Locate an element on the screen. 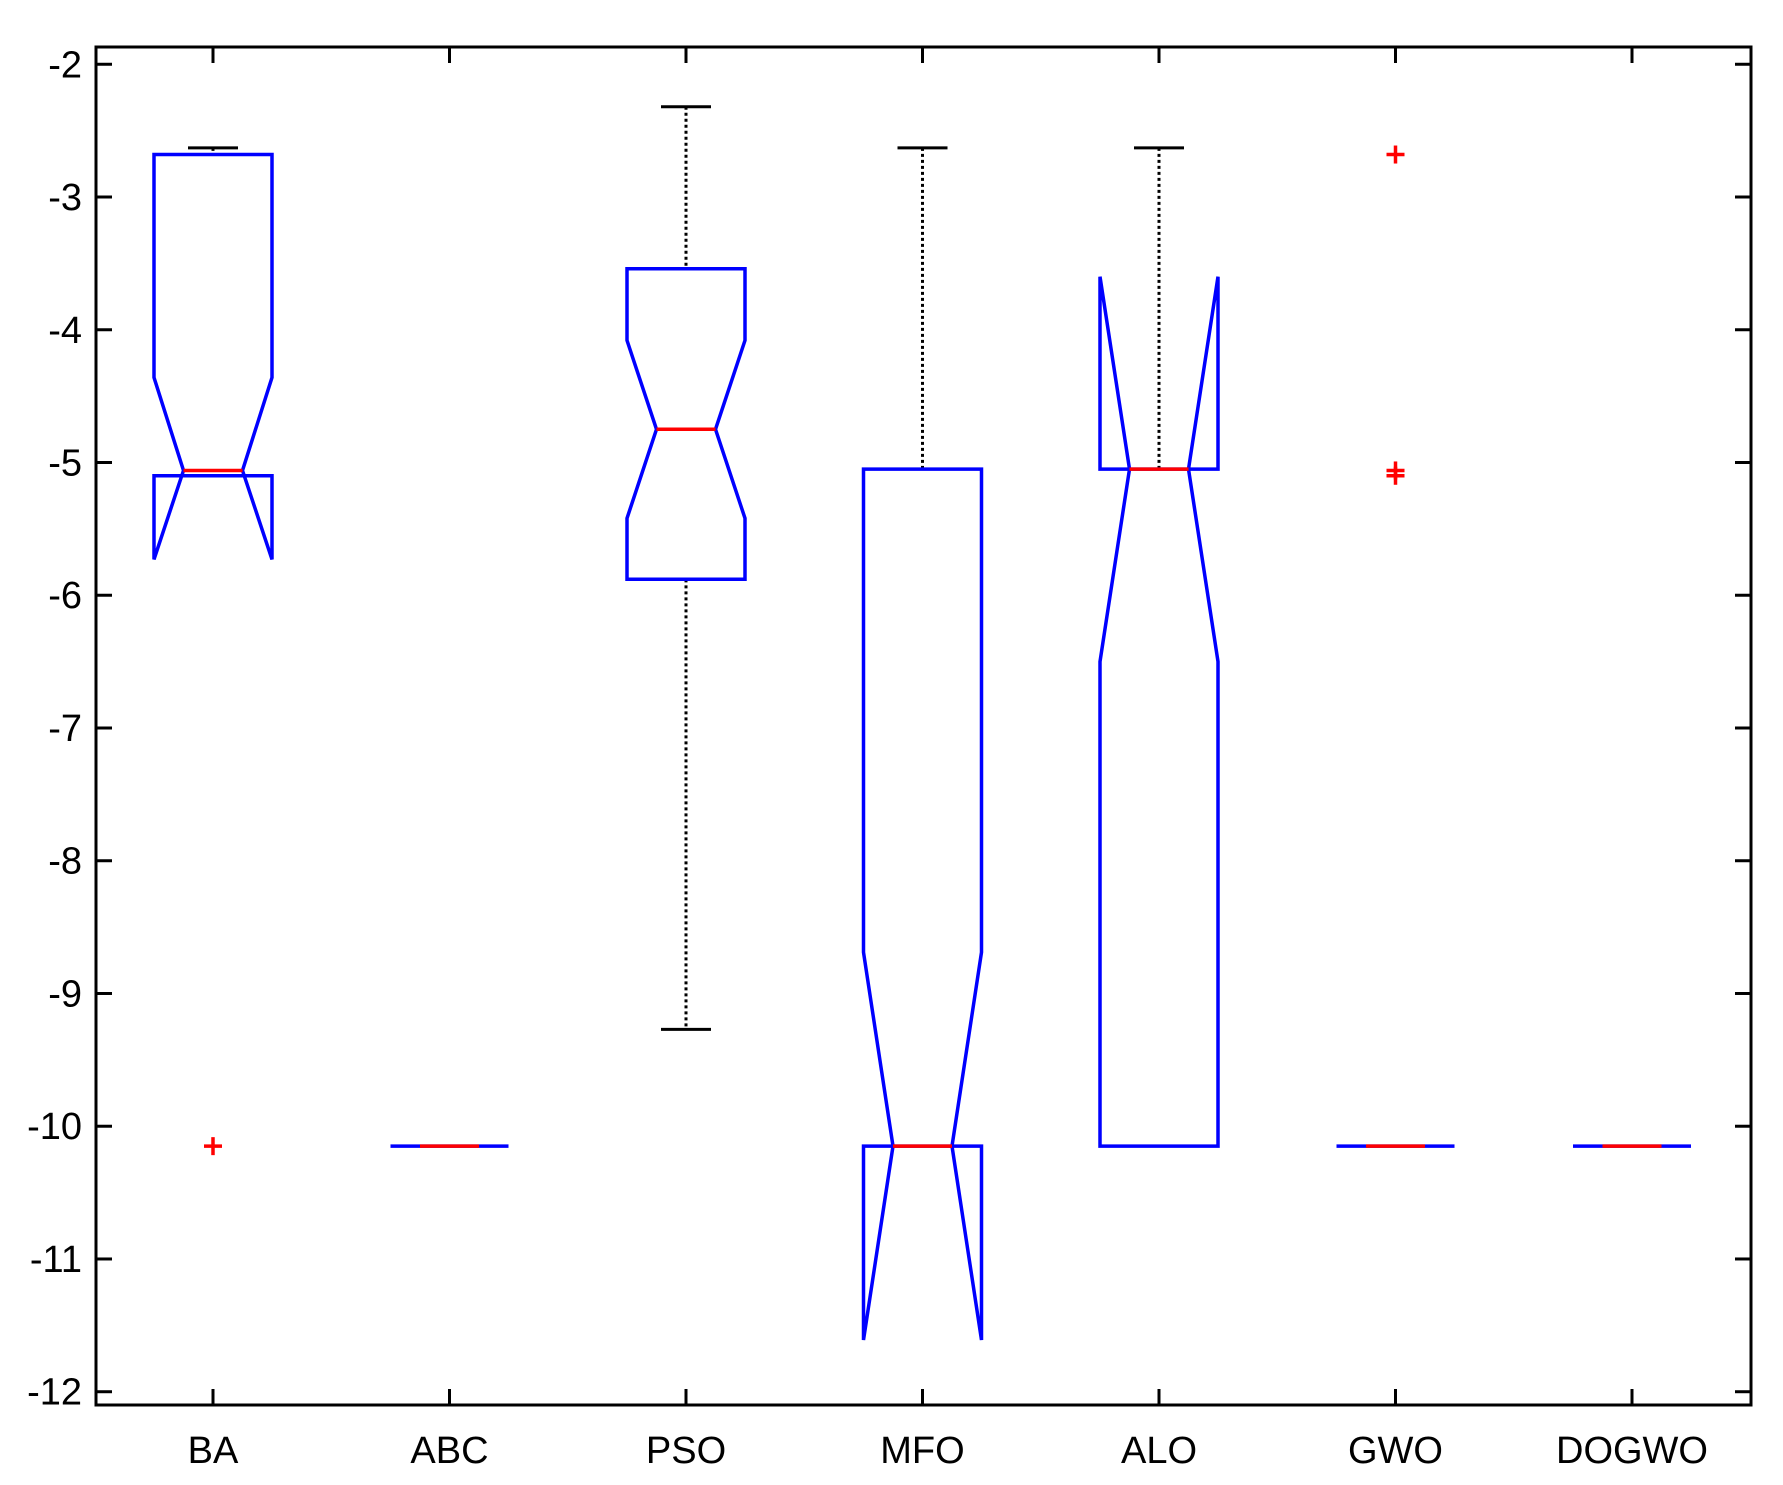 Image resolution: width=1783 pixels, height=1485 pixels. x-tick-label: DOGWO is located at coordinates (1632, 1451).